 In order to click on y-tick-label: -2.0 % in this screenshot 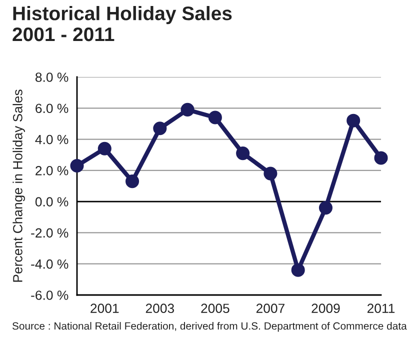, I will do `click(49, 233)`.